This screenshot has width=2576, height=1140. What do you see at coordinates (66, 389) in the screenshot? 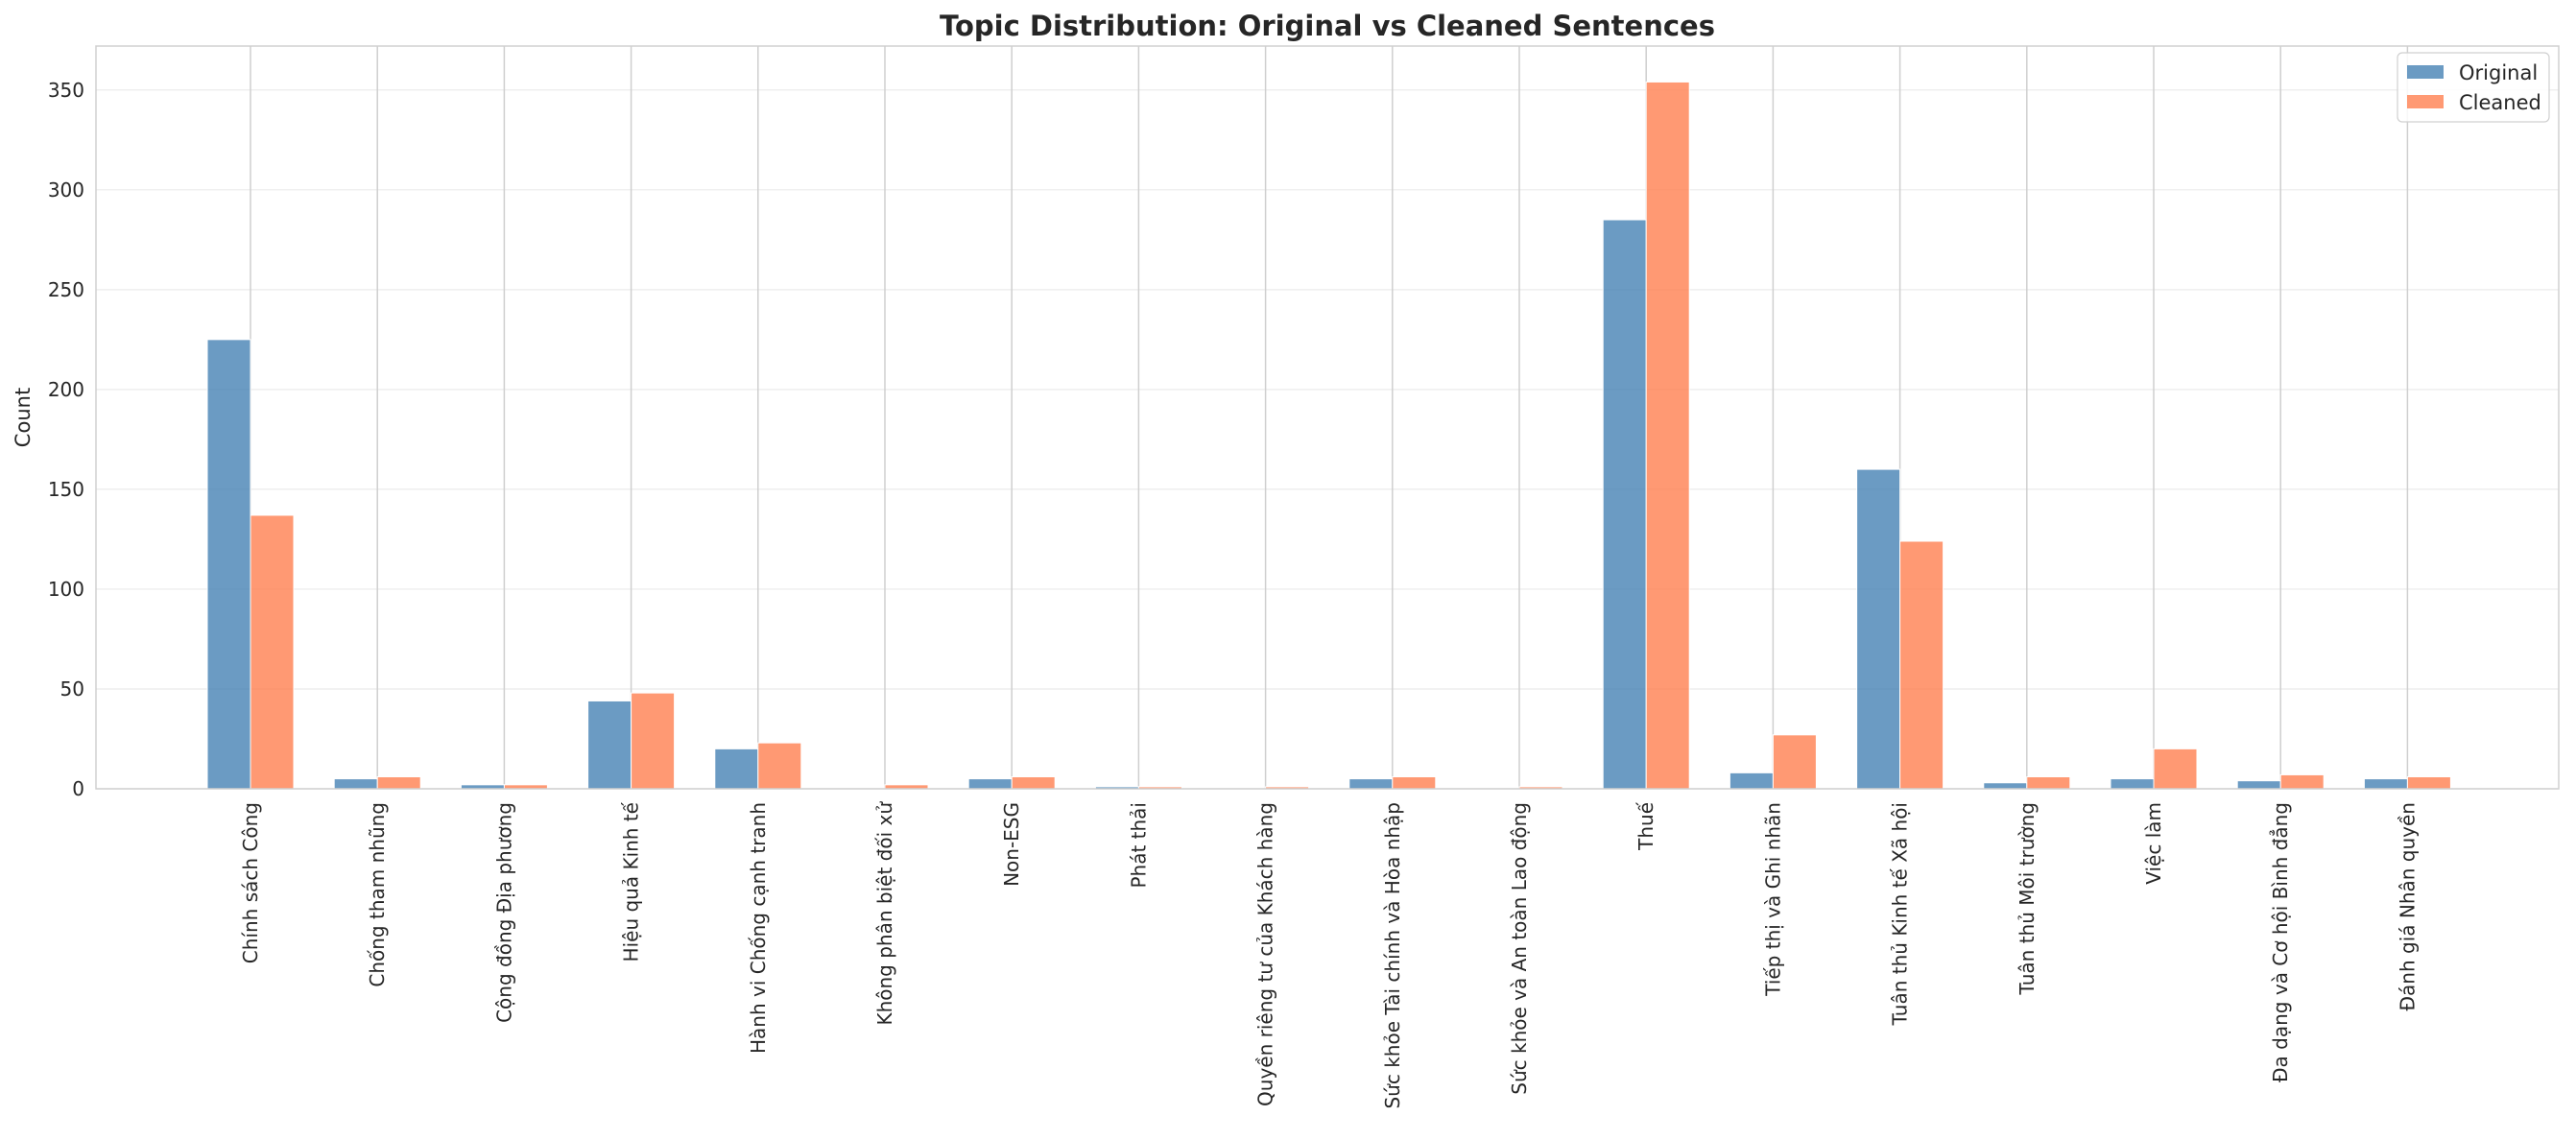
I see `y-tick-label: 200` at bounding box center [66, 389].